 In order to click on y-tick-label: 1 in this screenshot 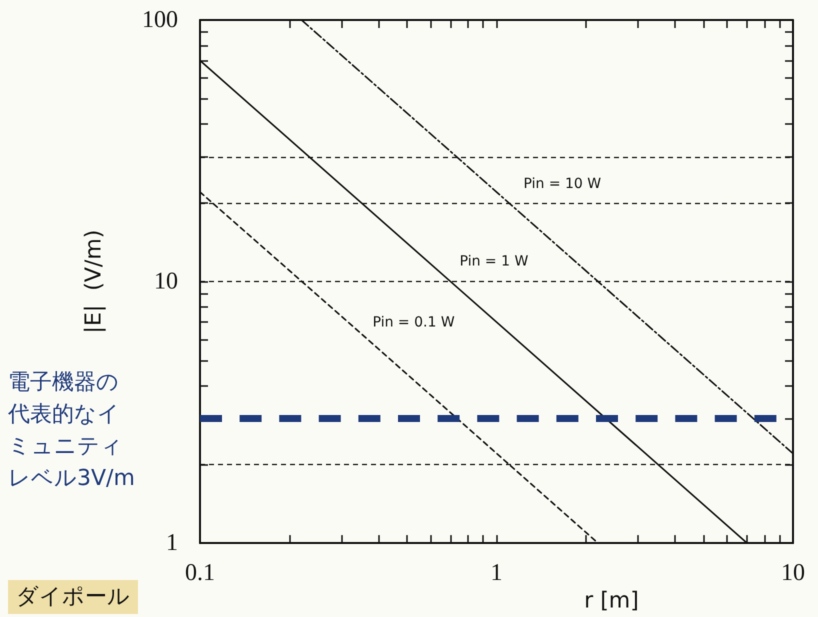, I will do `click(172, 543)`.